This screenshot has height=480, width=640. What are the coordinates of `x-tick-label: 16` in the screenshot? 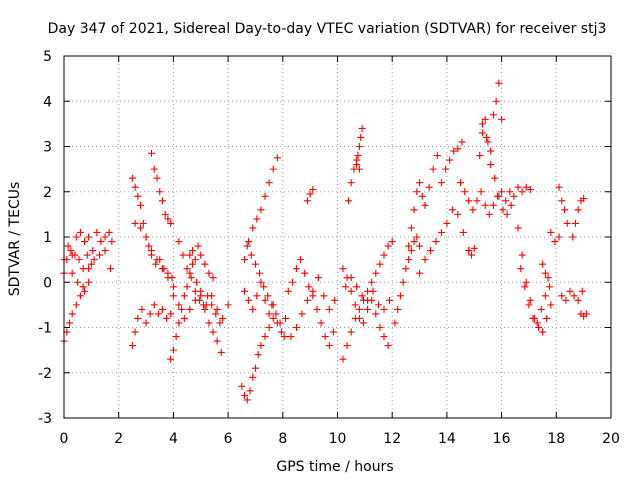 It's located at (502, 439).